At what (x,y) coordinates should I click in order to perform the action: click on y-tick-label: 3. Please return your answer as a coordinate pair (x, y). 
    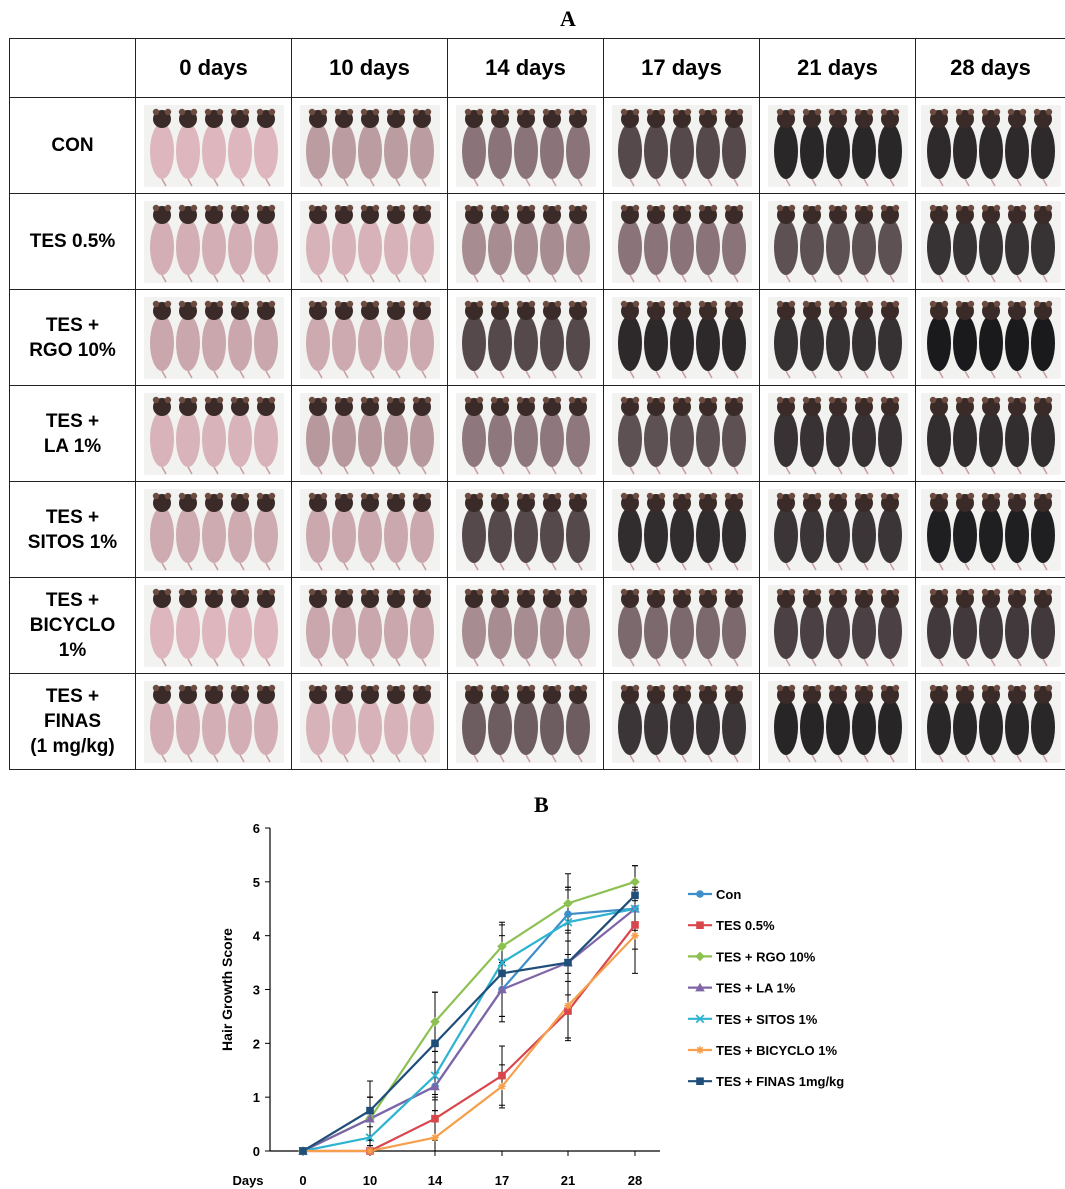
    Looking at the image, I should click on (256, 990).